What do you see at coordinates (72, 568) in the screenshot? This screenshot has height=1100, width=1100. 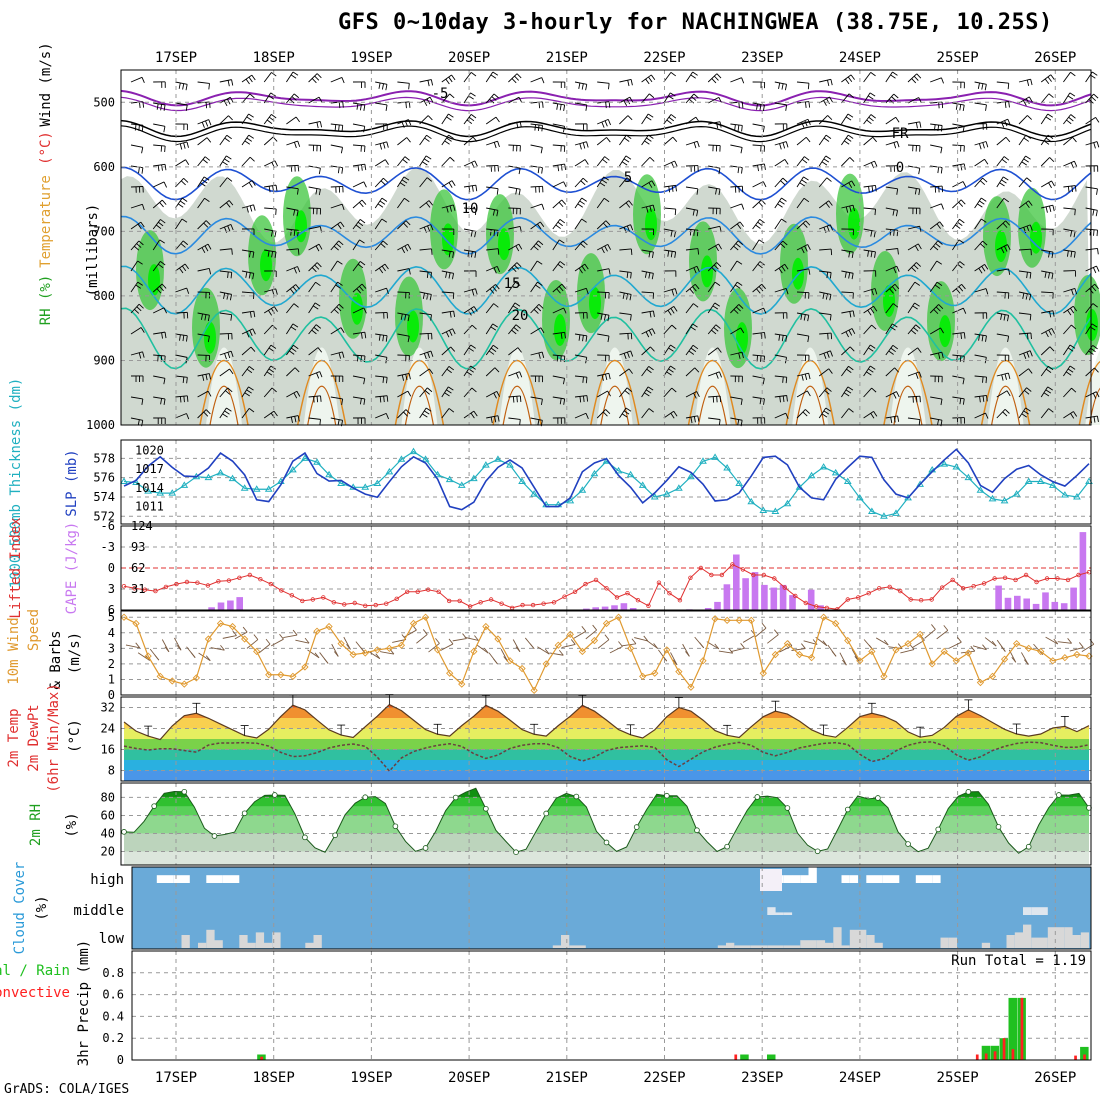 I see `cape-axis-label: CAPE (J/kg)` at bounding box center [72, 568].